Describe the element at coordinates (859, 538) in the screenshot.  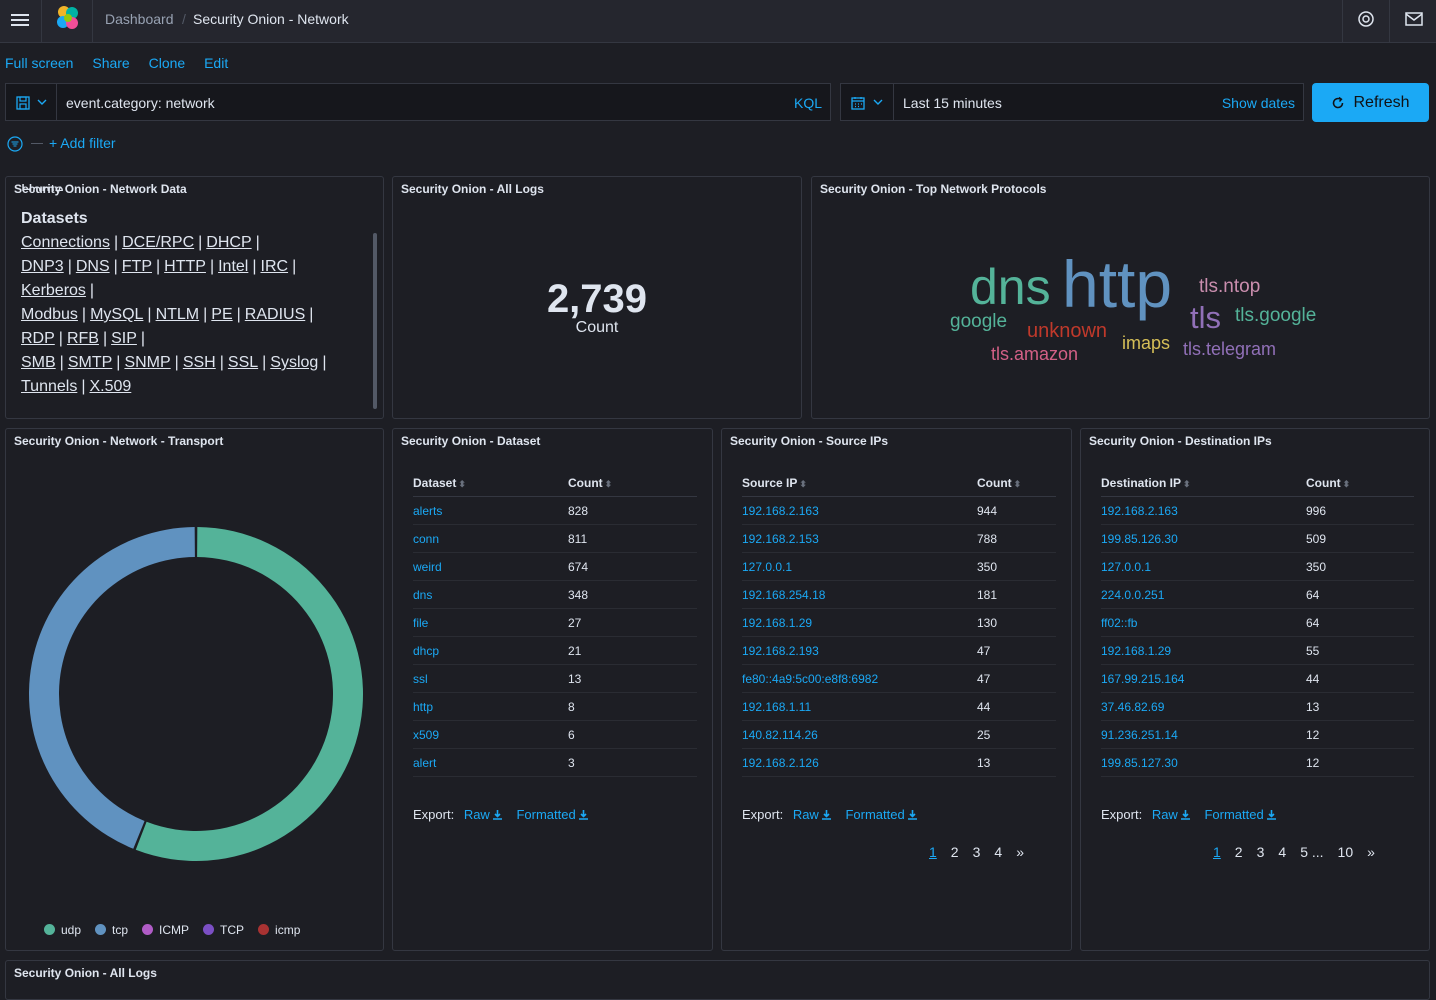
I see `table-cell-key: 192.168.2.153` at that location.